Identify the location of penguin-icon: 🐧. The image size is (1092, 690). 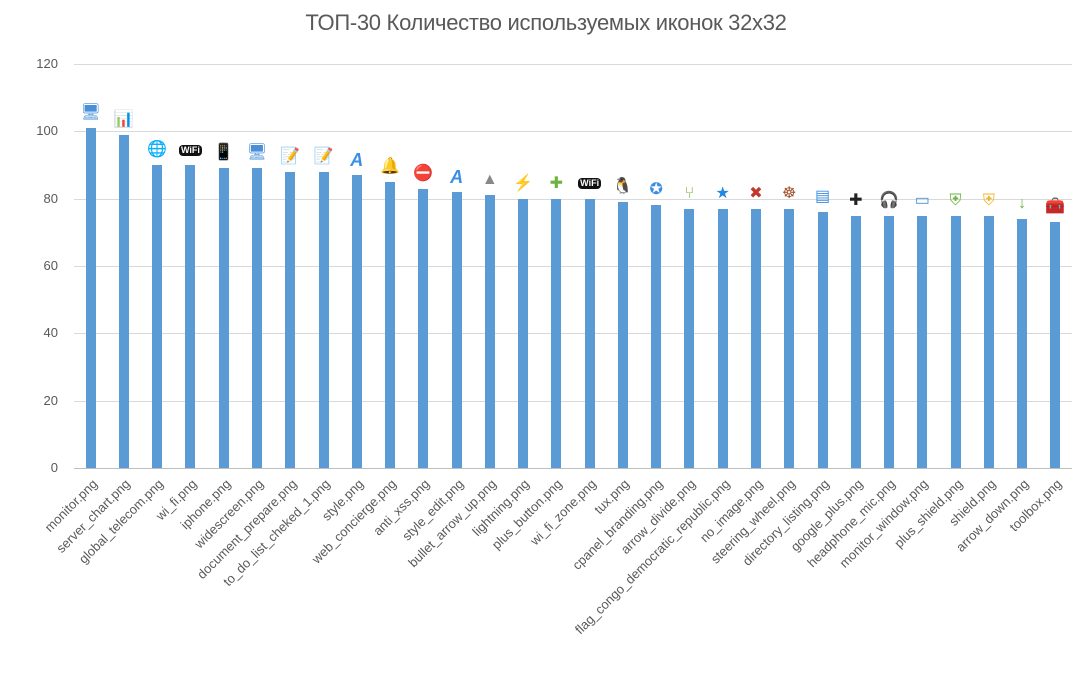
(622, 187).